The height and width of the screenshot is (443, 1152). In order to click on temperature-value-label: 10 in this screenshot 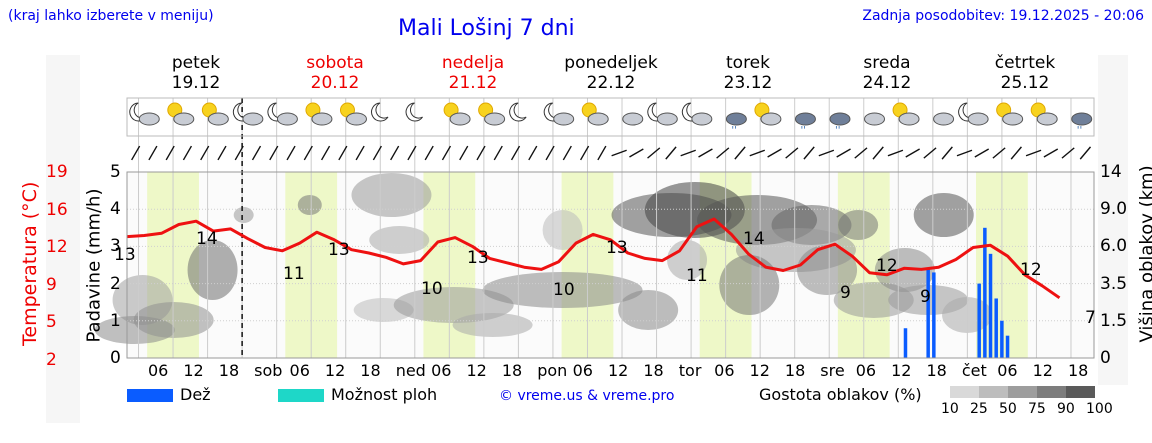, I will do `click(564, 290)`.